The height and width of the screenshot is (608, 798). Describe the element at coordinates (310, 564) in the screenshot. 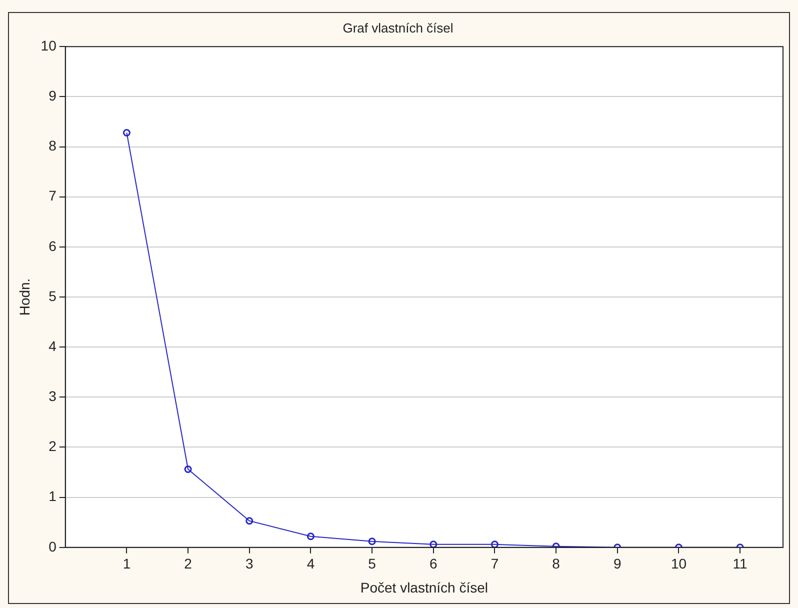

I see `x-tick-label: 4` at that location.